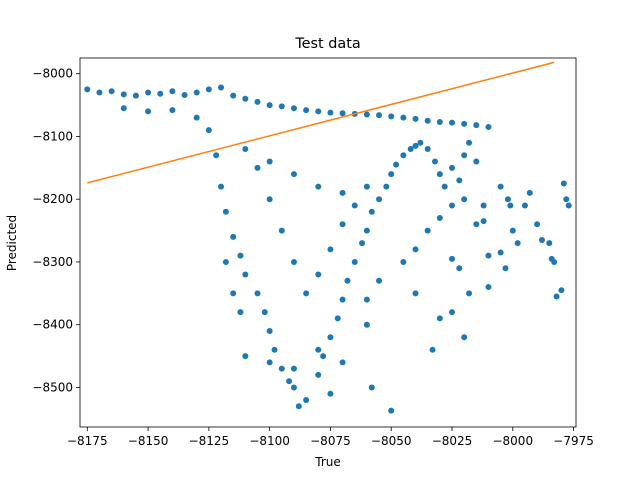 The image size is (640, 480). Describe the element at coordinates (512, 441) in the screenshot. I see `x-tick-label: −8000` at that location.